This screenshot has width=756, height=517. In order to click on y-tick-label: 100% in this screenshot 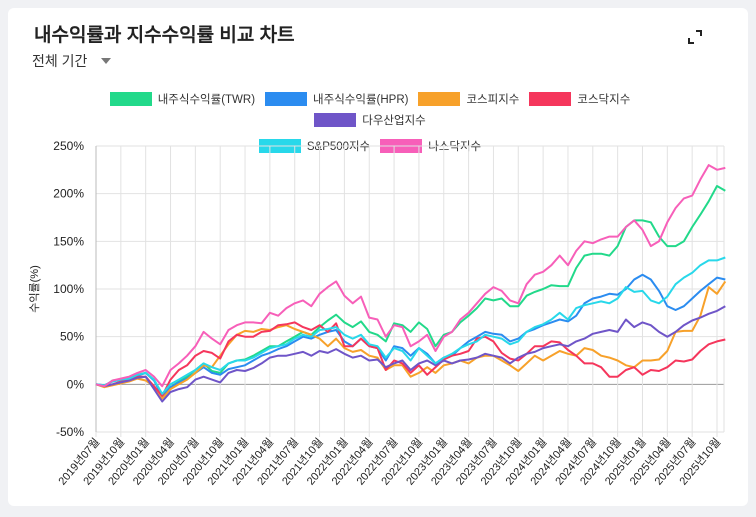, I will do `click(68, 289)`.